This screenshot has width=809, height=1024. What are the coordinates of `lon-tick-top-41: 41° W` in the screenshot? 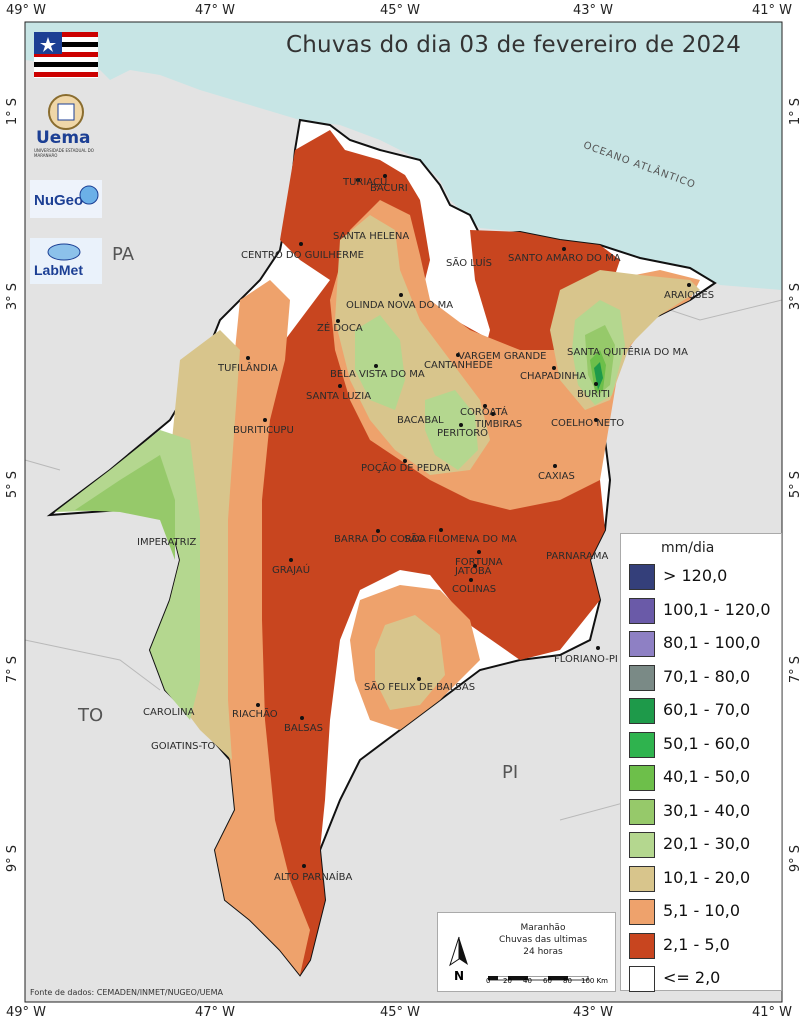 It's located at (772, 10).